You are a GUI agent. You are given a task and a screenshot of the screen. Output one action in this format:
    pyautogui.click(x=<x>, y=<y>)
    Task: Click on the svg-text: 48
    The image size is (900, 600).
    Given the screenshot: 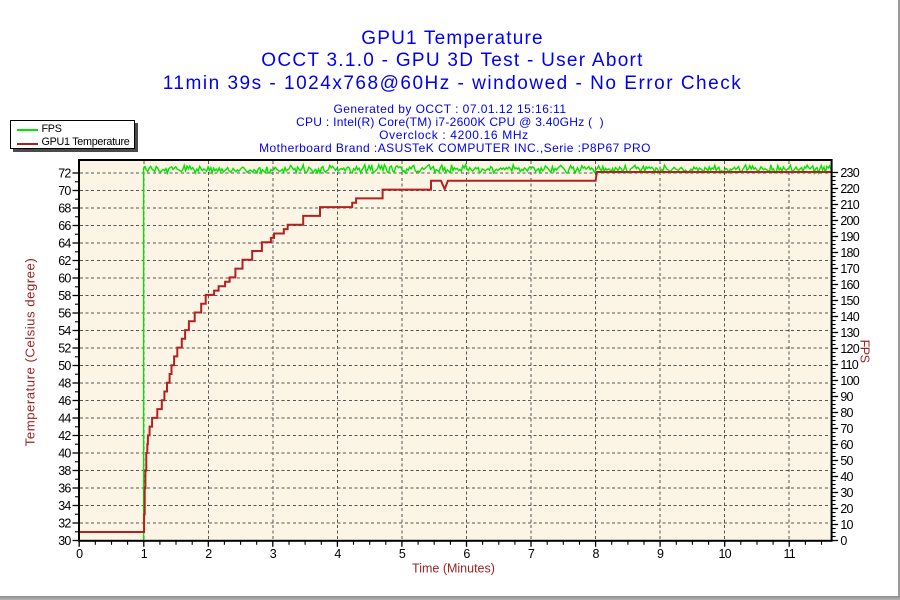 What is the action you would take?
    pyautogui.click(x=64, y=384)
    